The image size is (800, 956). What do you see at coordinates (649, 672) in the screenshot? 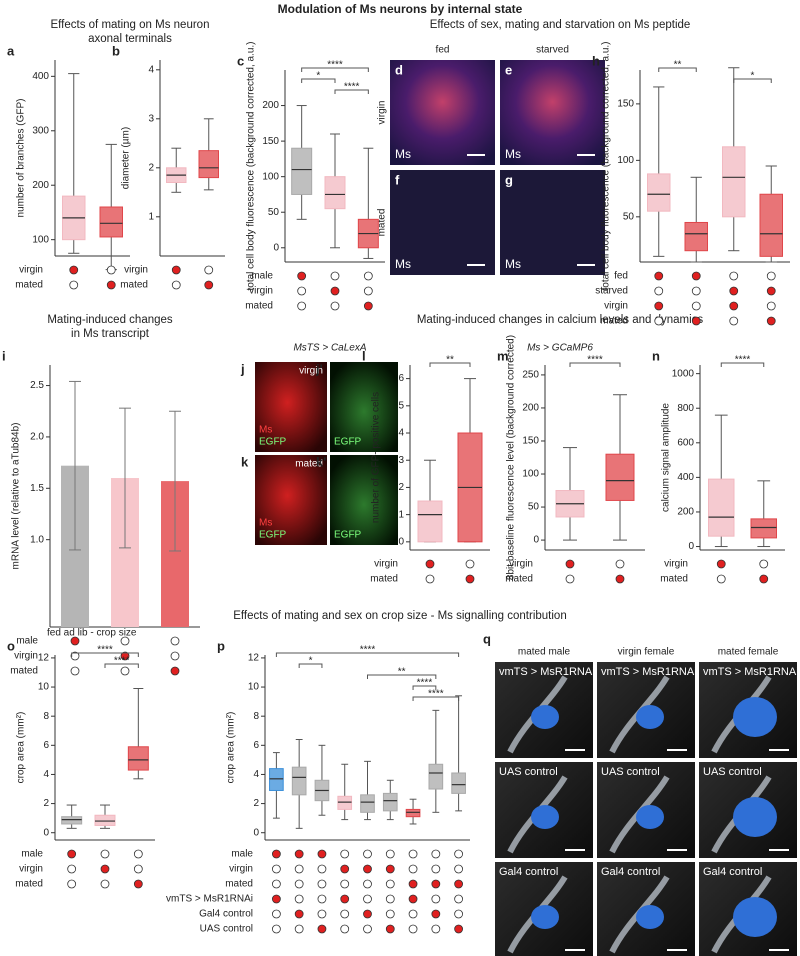
I see `row-label: vmTS > MsR1RNAi` at bounding box center [649, 672].